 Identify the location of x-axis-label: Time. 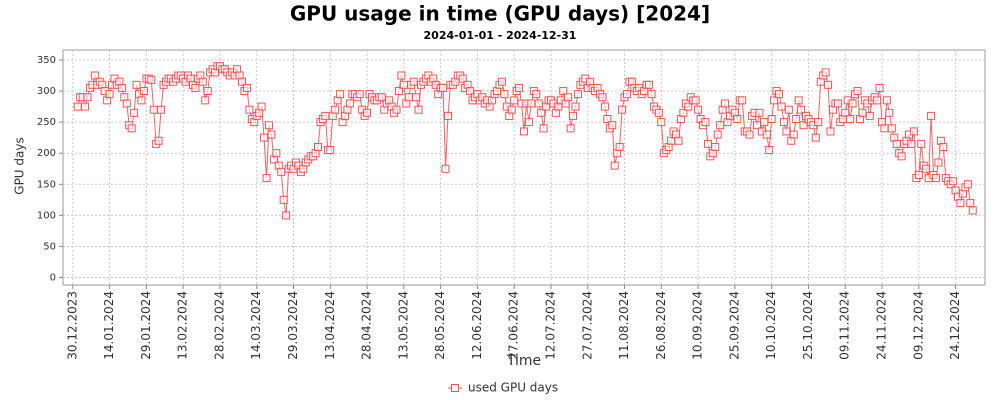
(523, 361).